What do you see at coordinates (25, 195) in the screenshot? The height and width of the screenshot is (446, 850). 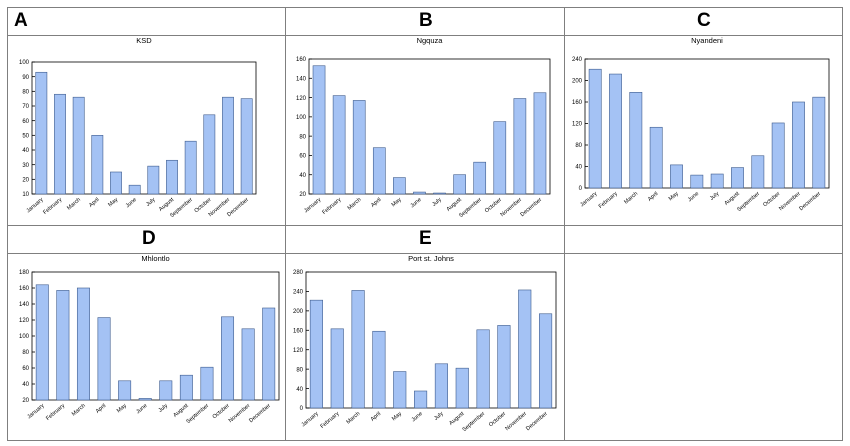 I see `y-tick-label: 10` at bounding box center [25, 195].